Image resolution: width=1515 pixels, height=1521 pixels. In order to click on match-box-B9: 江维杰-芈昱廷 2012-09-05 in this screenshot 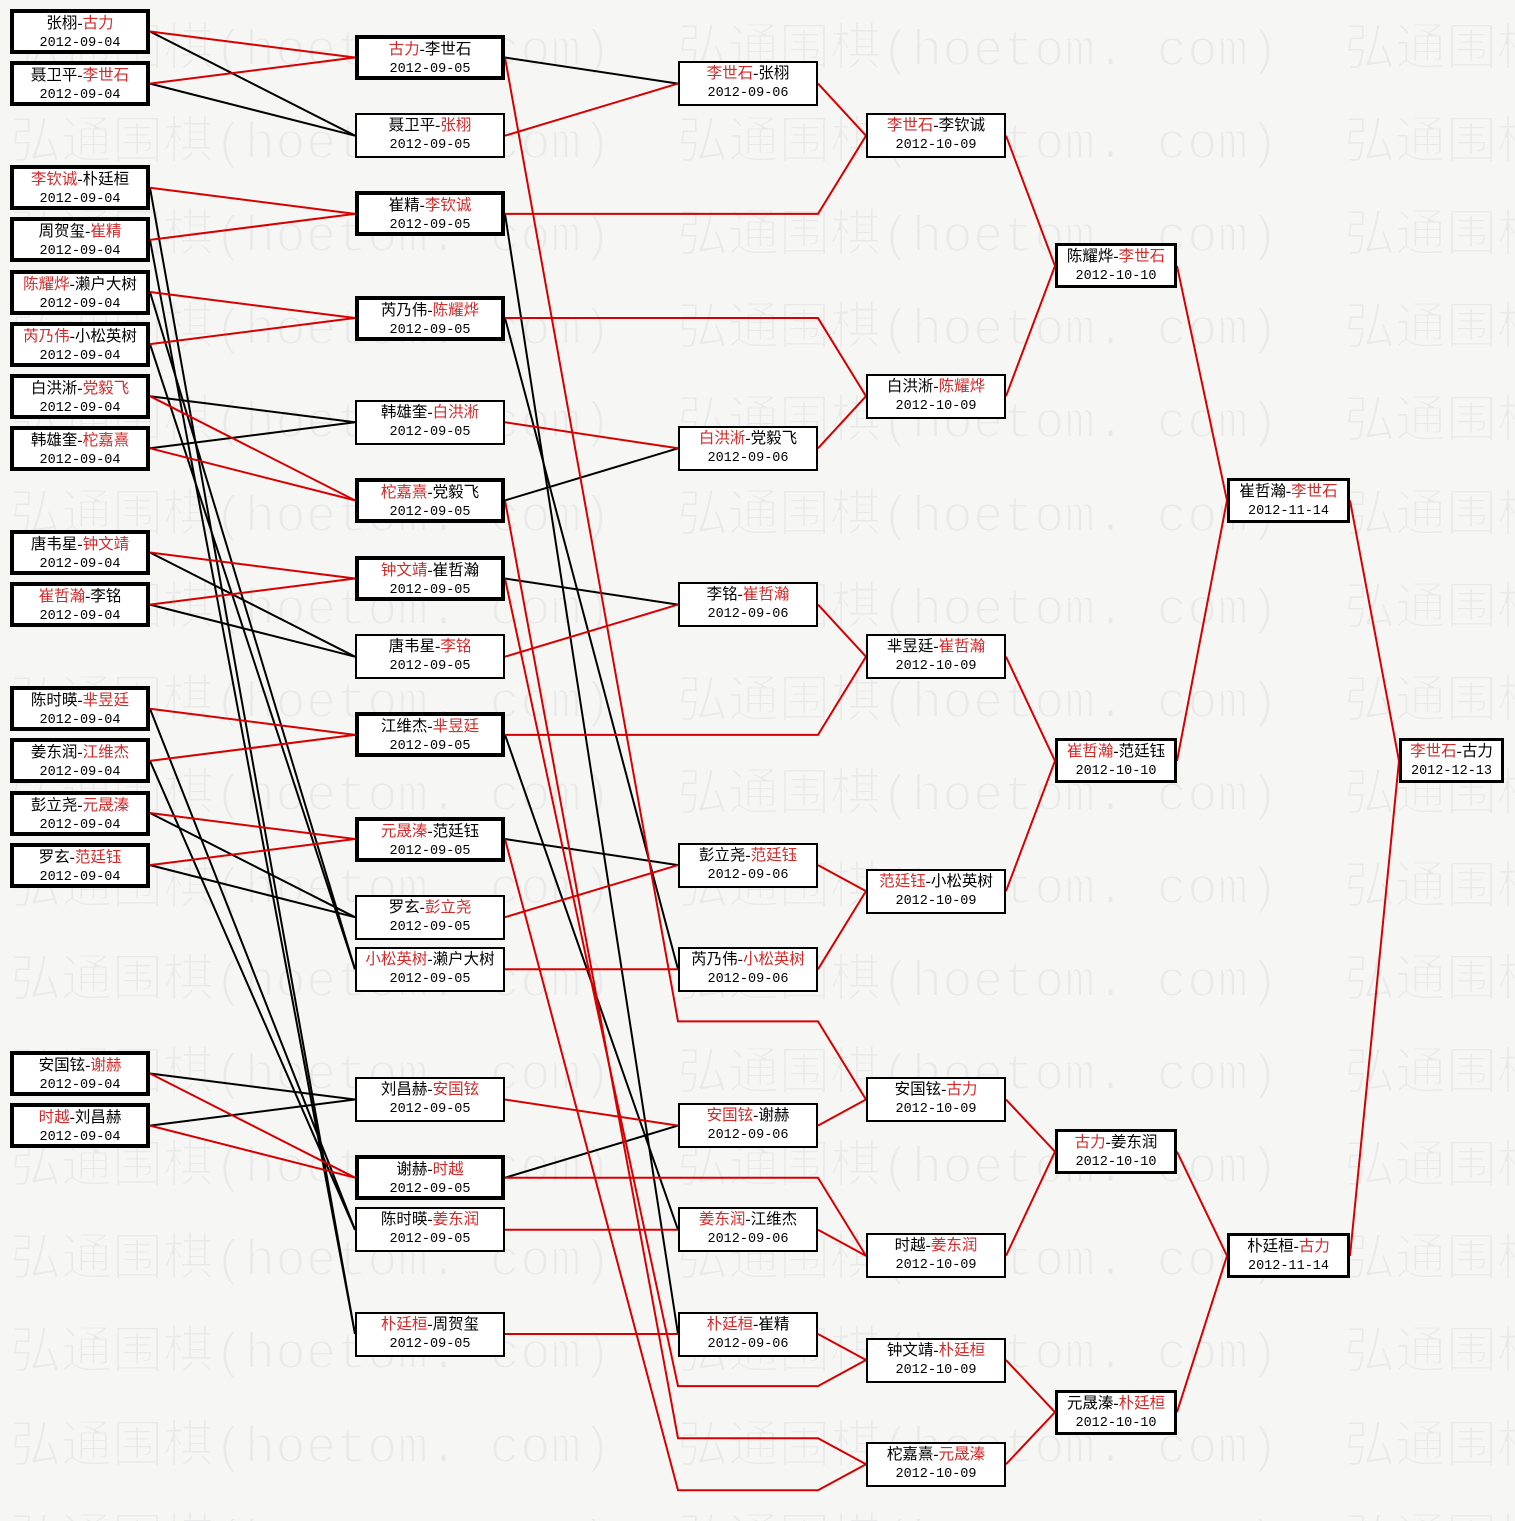, I will do `click(430, 735)`.